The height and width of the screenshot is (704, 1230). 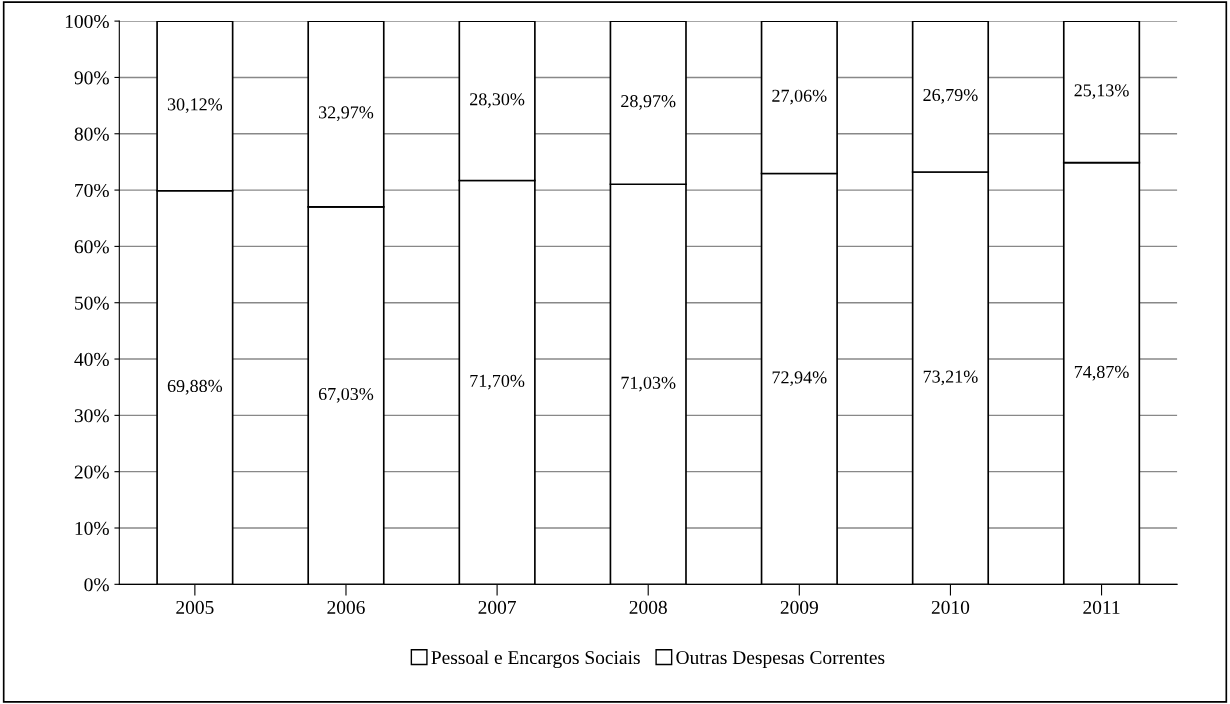 What do you see at coordinates (950, 607) in the screenshot?
I see `x-tick-label: 2010` at bounding box center [950, 607].